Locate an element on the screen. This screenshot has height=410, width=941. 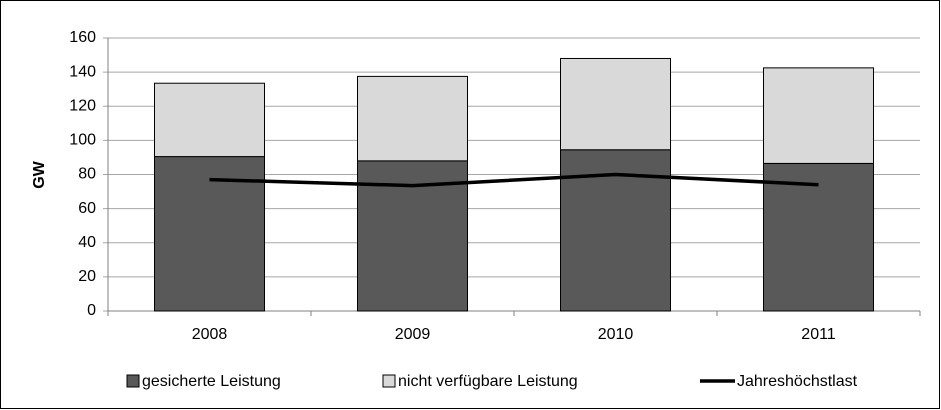
y-tick-label: 40 is located at coordinates (87, 242).